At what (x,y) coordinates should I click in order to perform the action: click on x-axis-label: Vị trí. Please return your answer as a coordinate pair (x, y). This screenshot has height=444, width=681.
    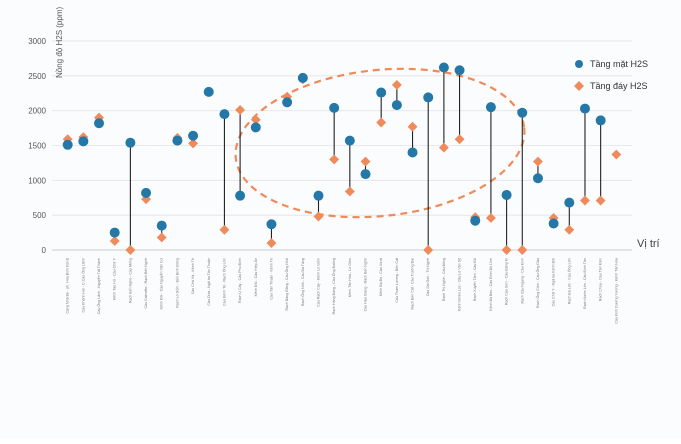
    Looking at the image, I should click on (648, 244).